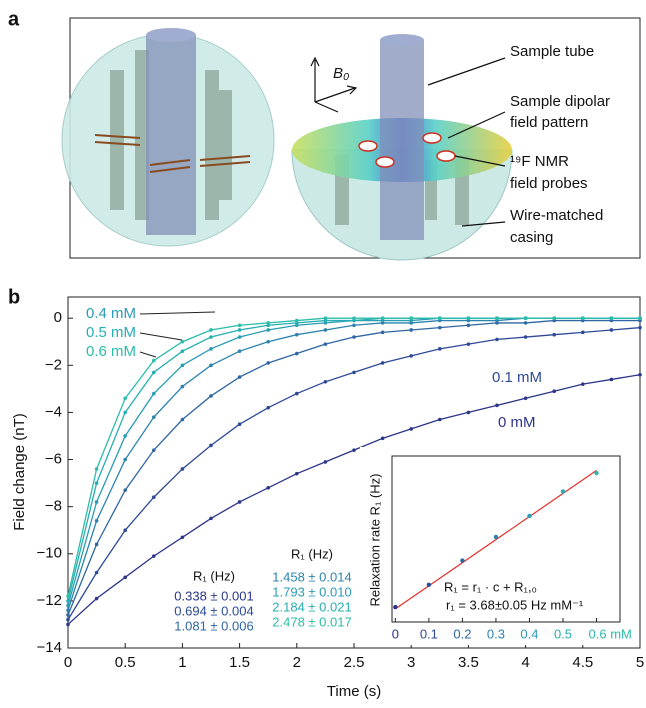 The width and height of the screenshot is (646, 708). Describe the element at coordinates (354, 691) in the screenshot. I see `x-axis-label: Time (s)` at that location.